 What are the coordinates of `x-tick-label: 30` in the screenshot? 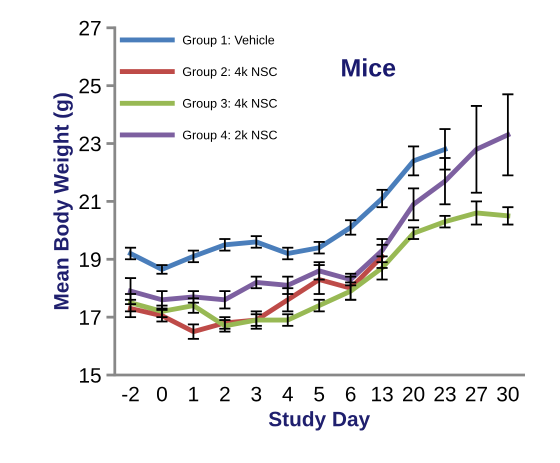 It's located at (508, 394).